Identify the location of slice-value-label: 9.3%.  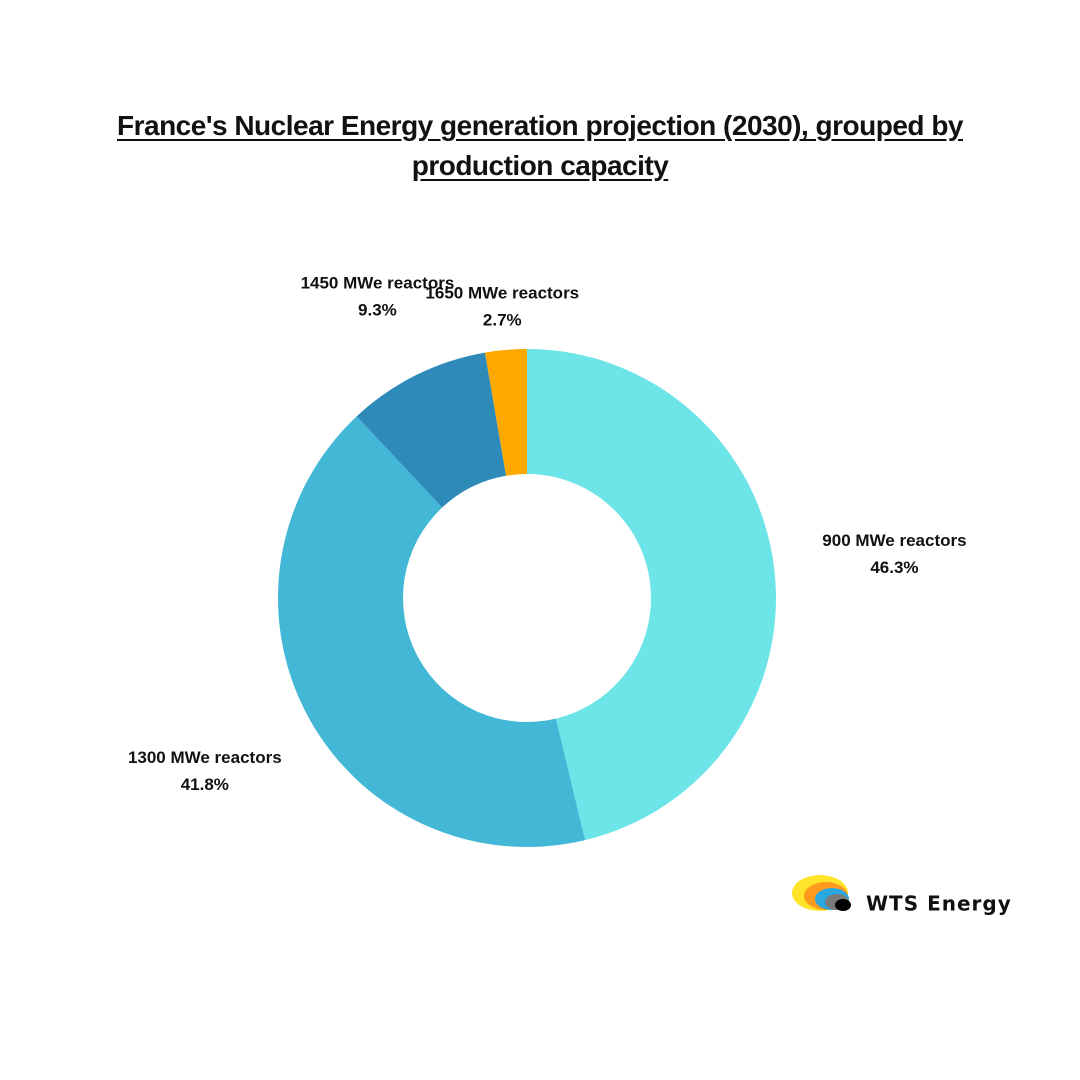
(377, 310).